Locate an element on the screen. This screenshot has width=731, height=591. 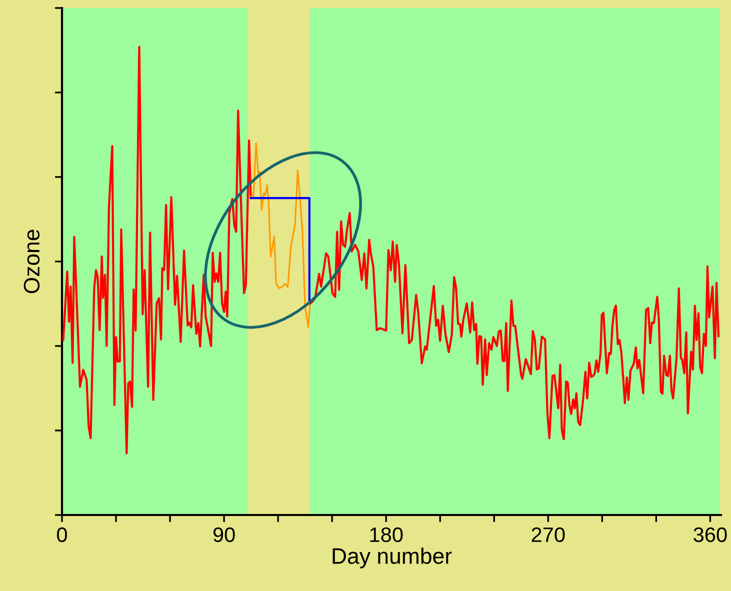
x-tick-label: 90 is located at coordinates (224, 534).